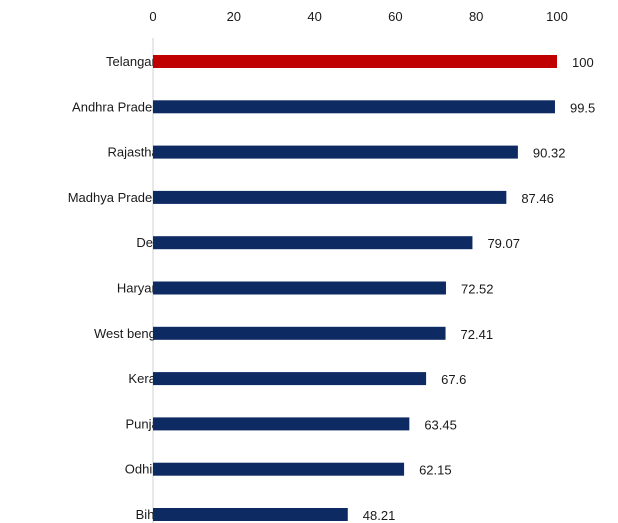 Image resolution: width=618 pixels, height=523 pixels. I want to click on value-label: 79.07, so click(503, 243).